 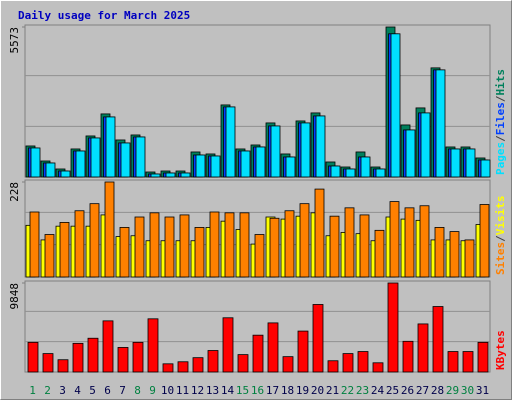 I want to click on x-tick-label: 14, so click(x=228, y=390).